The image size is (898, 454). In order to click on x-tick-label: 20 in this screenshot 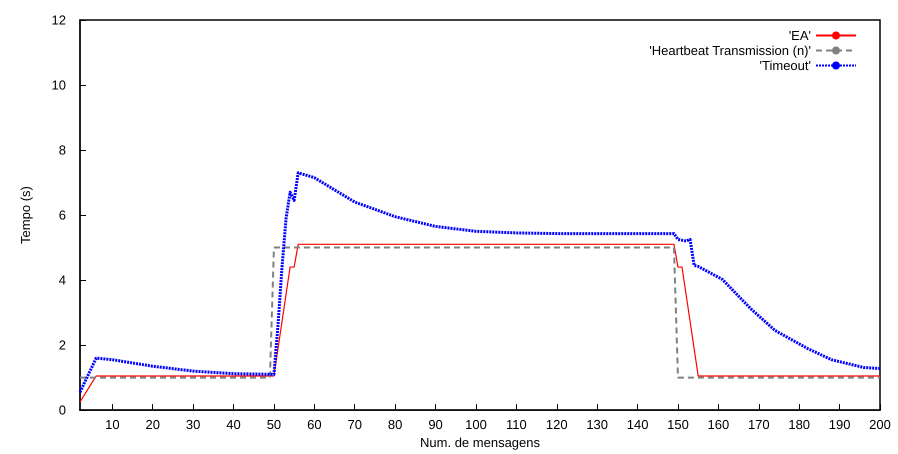, I will do `click(152, 424)`.